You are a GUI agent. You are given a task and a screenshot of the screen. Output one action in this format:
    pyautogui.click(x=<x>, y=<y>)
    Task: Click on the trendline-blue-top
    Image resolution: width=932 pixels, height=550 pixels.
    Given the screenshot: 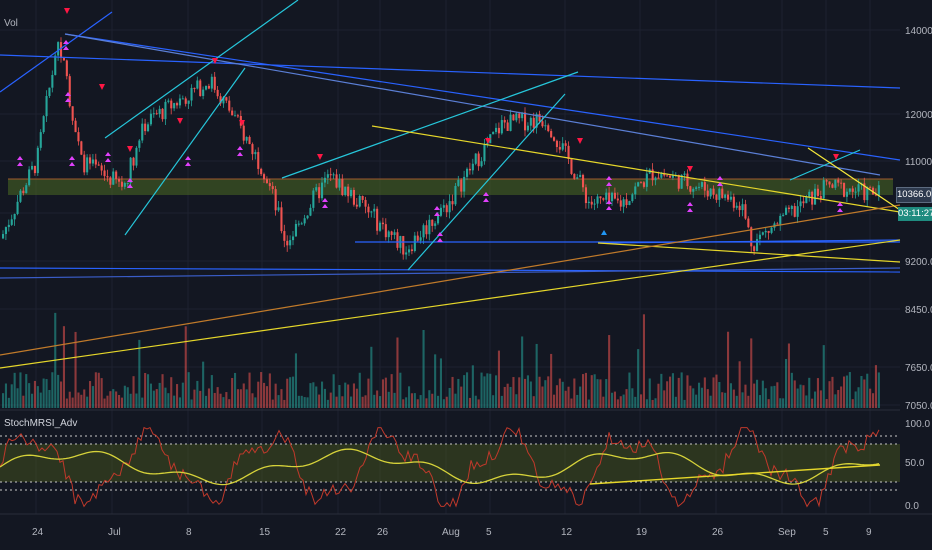 What is the action you would take?
    pyautogui.click(x=450, y=71)
    